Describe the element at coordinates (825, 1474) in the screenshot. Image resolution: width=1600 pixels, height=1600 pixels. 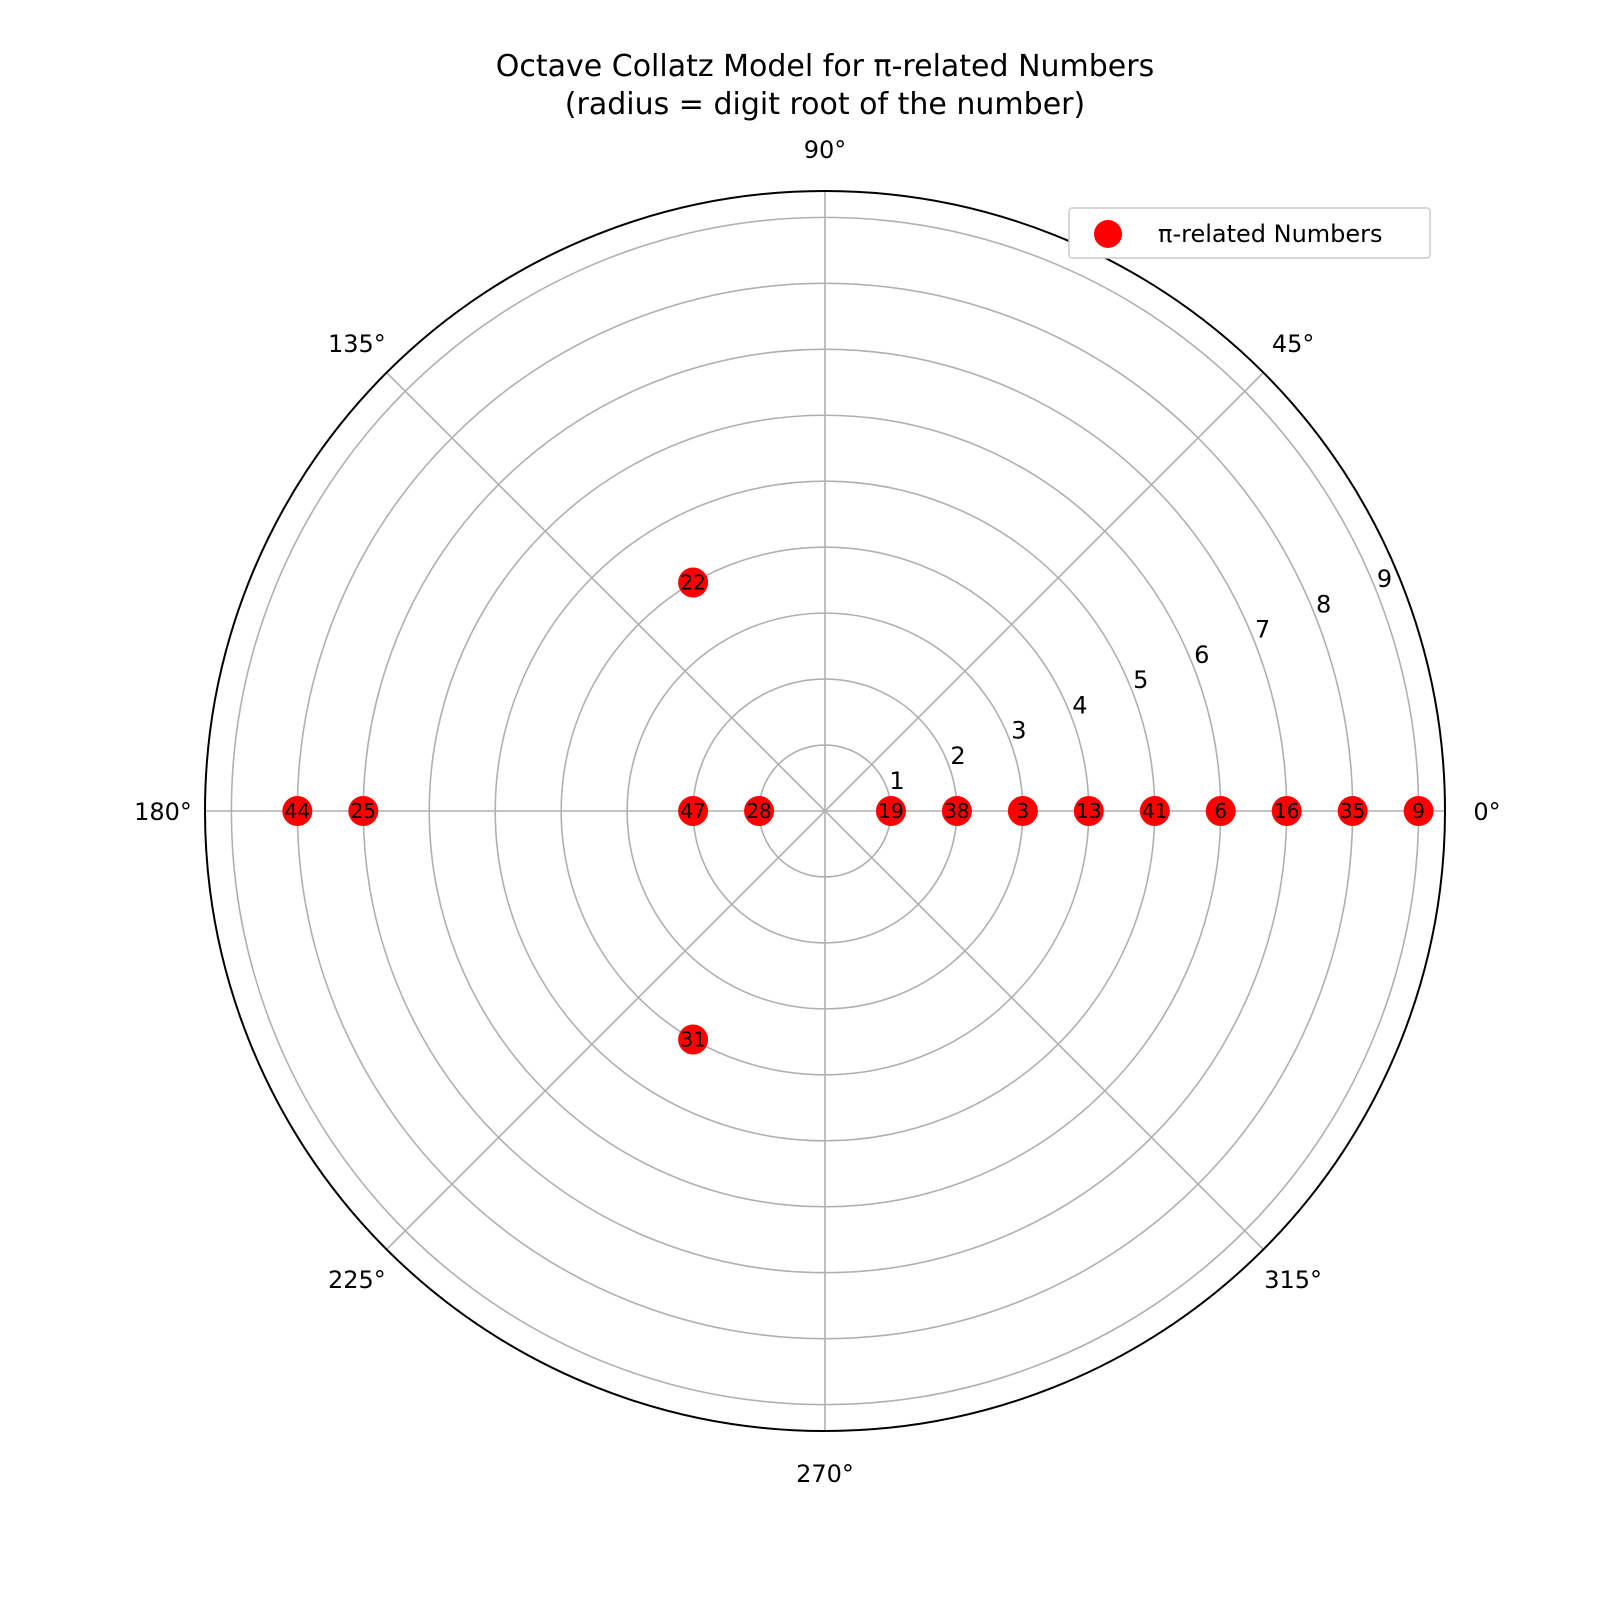
I see `theta-tick-label: 270°` at that location.